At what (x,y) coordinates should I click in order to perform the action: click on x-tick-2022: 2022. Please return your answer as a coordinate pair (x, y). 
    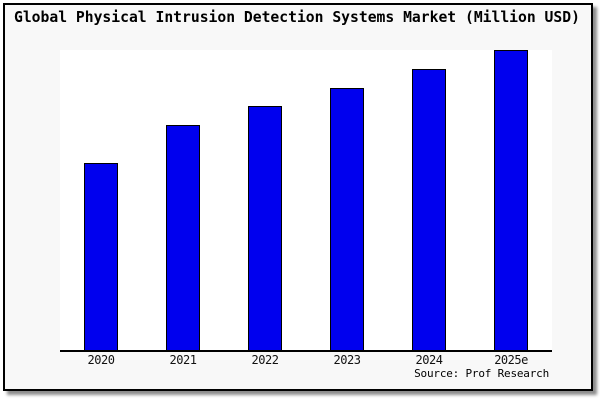
    Looking at the image, I should click on (265, 360).